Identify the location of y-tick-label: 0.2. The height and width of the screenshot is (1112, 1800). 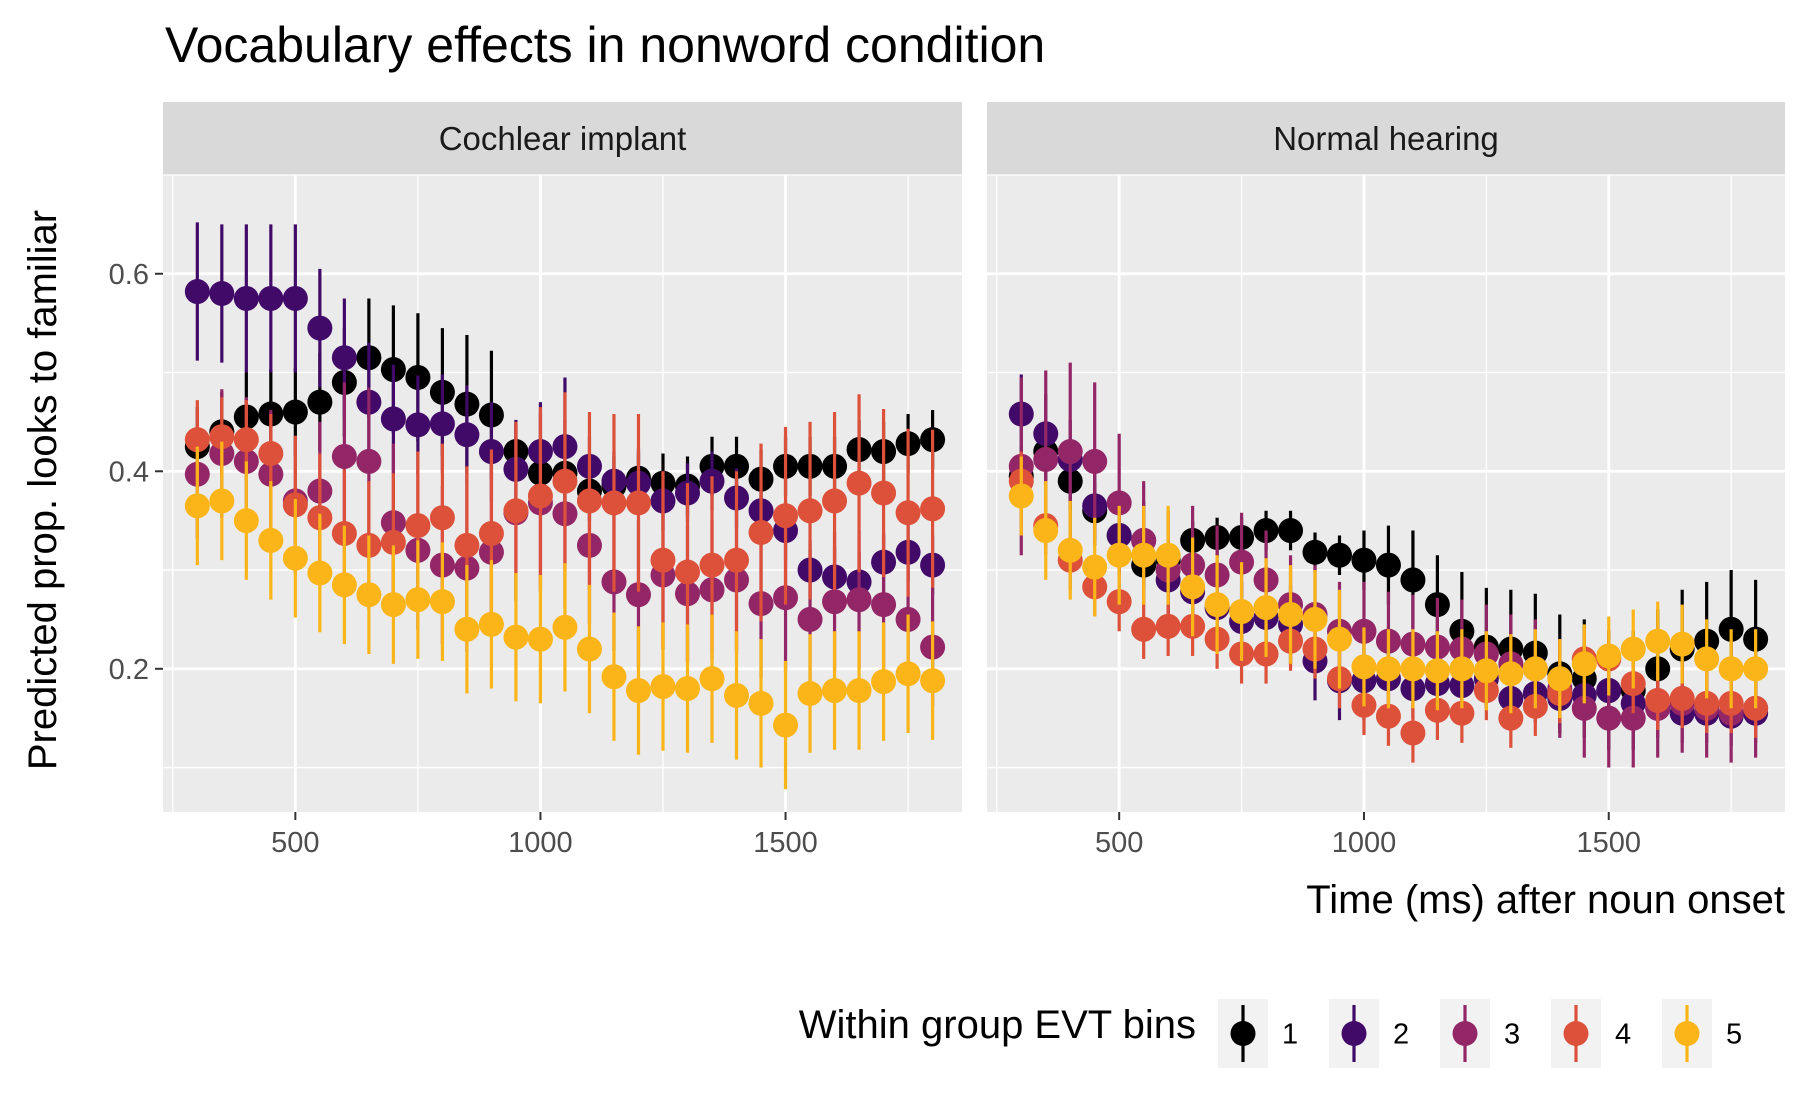
(129, 670).